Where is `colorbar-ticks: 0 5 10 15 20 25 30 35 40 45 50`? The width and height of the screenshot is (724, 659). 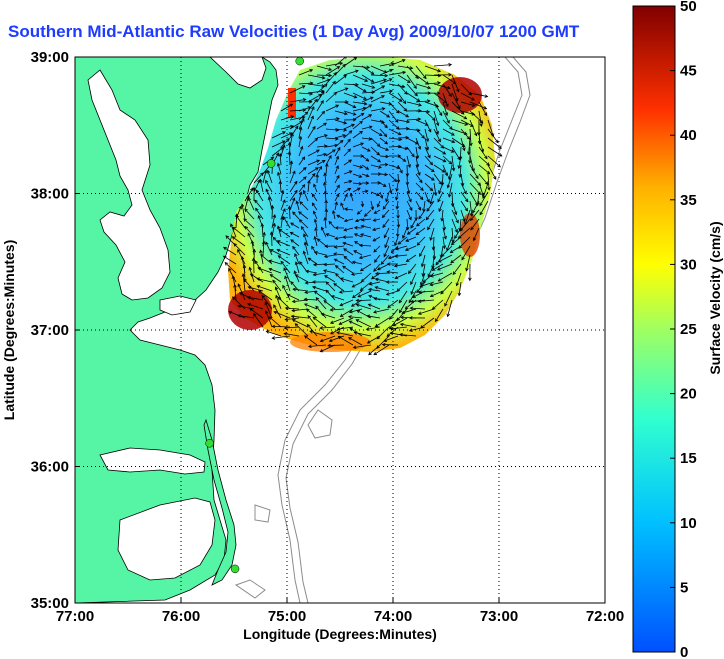
colorbar-ticks: 0 5 10 15 20 25 30 35 40 45 50 is located at coordinates (683, 329).